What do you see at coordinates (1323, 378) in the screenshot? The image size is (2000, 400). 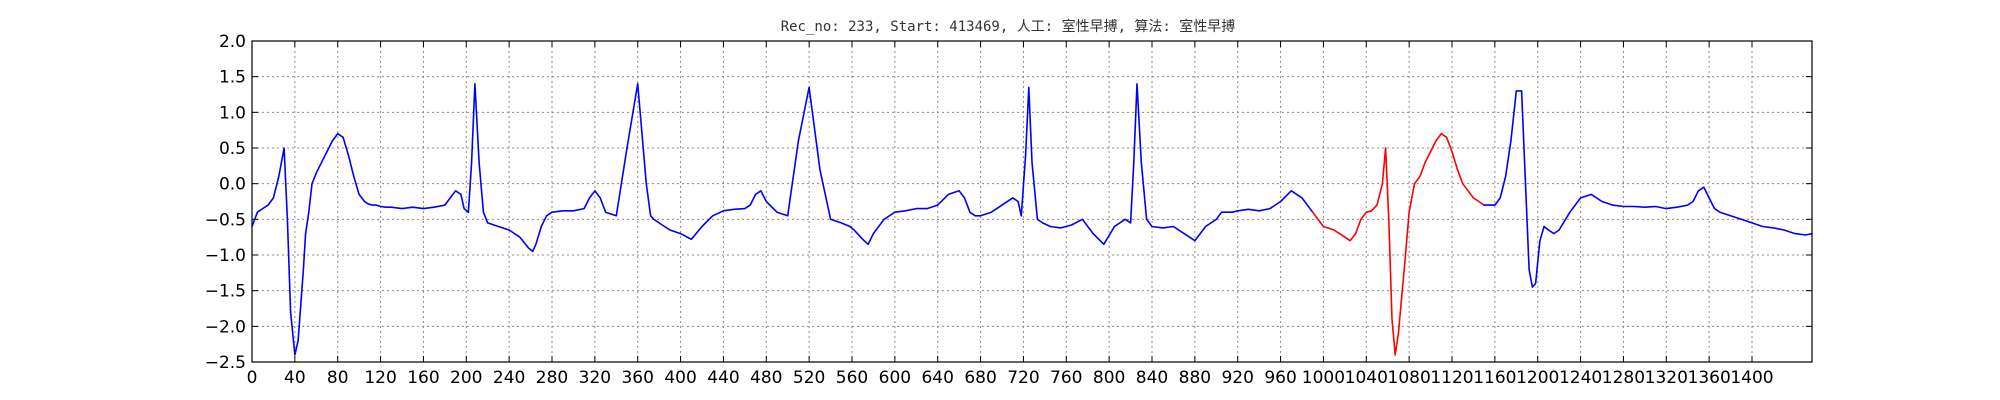 I see `x-tick-label: 1000` at bounding box center [1323, 378].